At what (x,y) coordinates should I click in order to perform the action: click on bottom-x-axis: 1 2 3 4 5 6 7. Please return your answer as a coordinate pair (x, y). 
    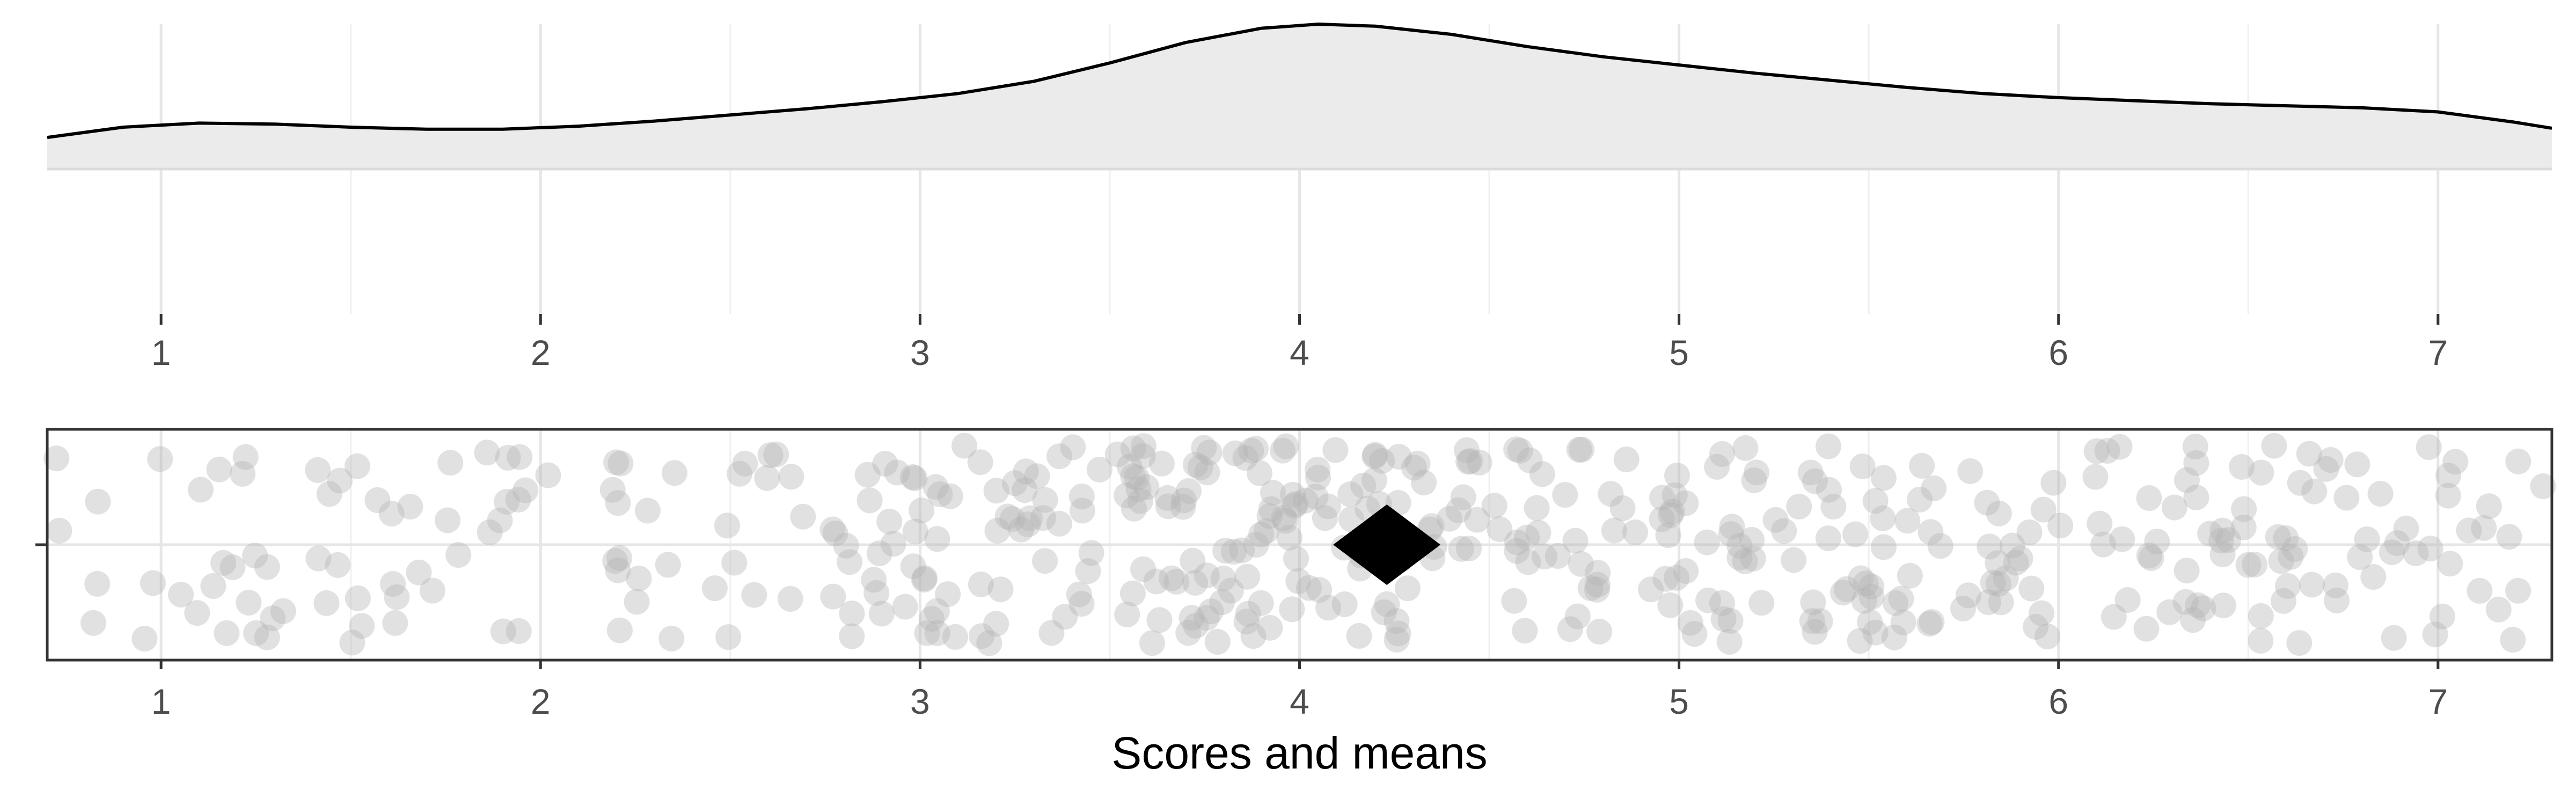
    Looking at the image, I should click on (1299, 690).